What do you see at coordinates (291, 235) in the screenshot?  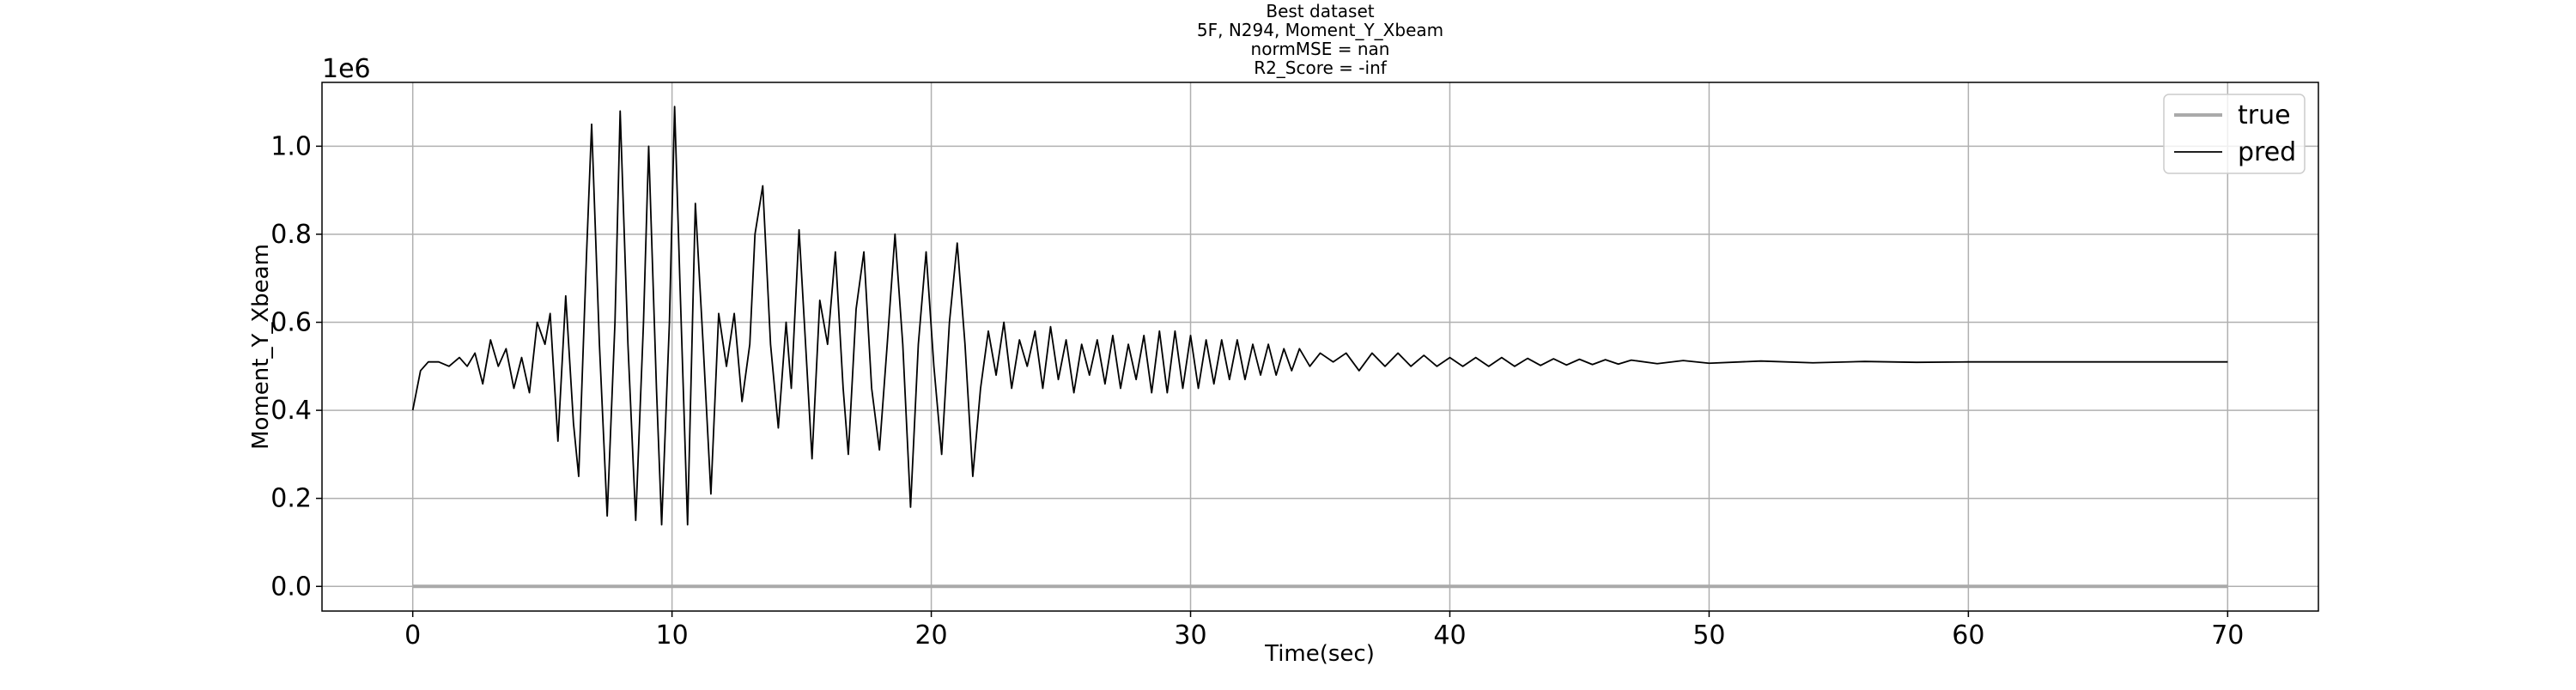 I see `y-tick-label: 0.8` at bounding box center [291, 235].